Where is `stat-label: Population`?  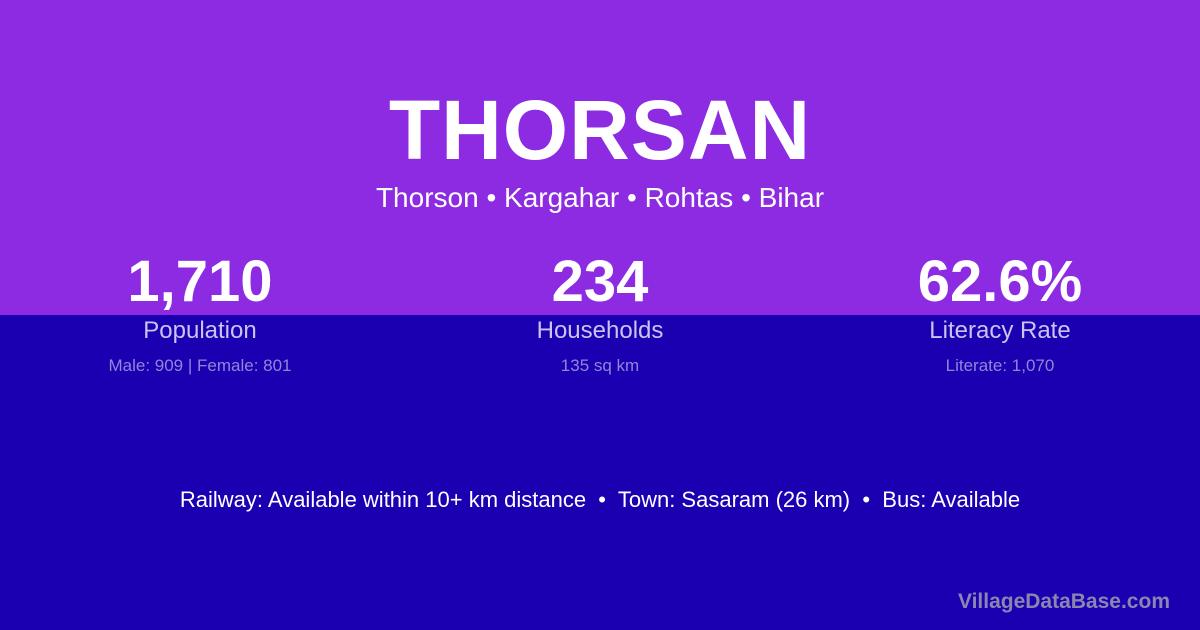 stat-label: Population is located at coordinates (200, 330).